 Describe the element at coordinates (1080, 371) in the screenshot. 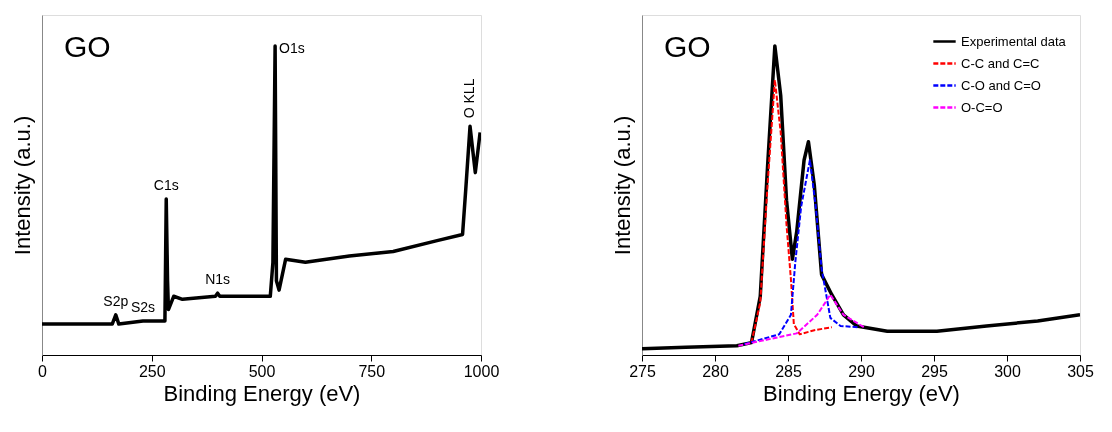

I see `x-tick-label: 305` at that location.